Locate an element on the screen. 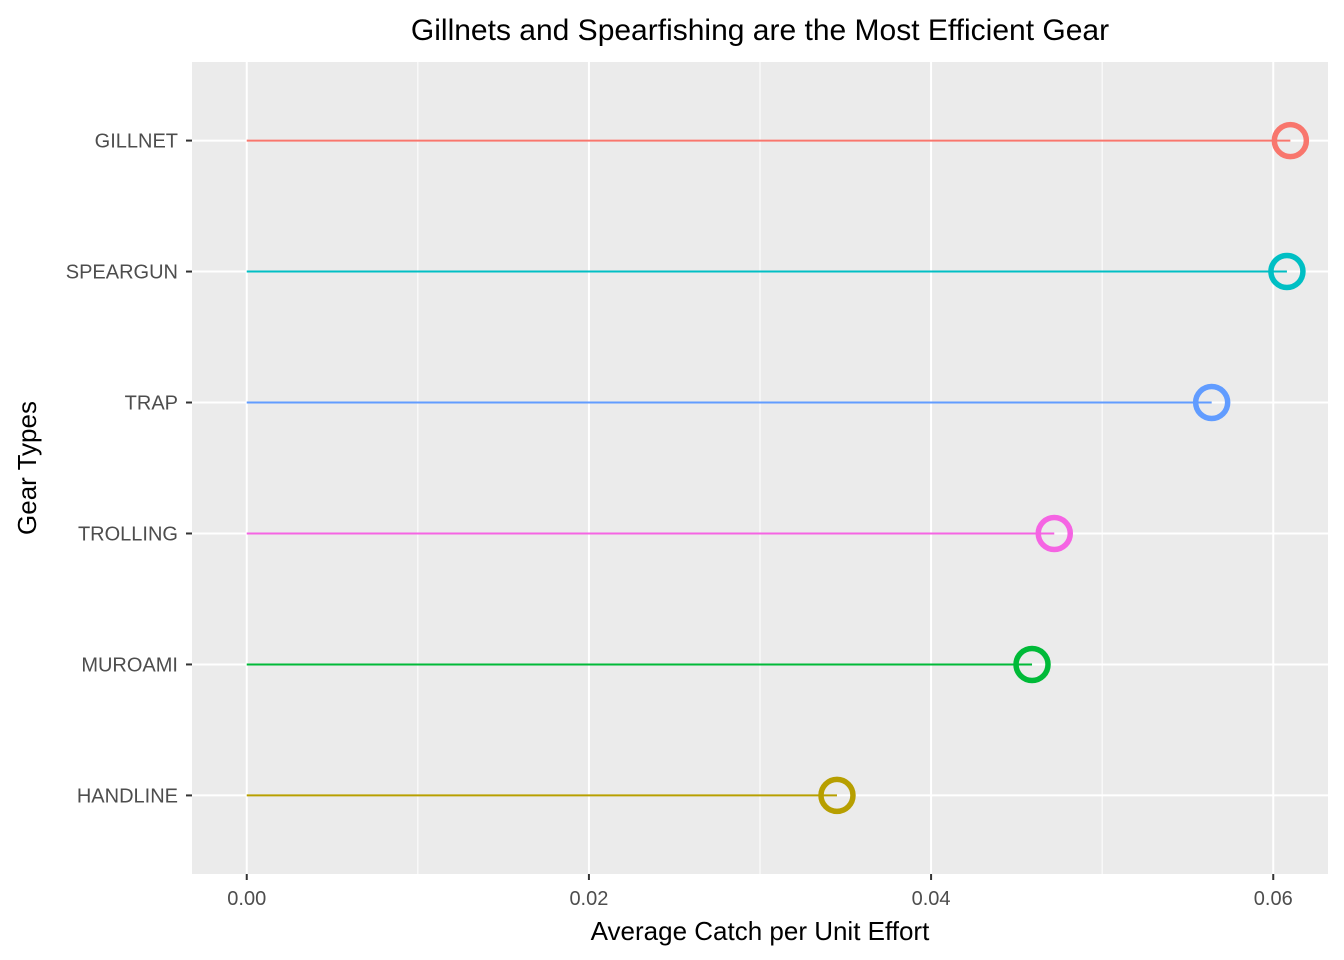 The height and width of the screenshot is (960, 1344). point-muroami is located at coordinates (1032, 664).